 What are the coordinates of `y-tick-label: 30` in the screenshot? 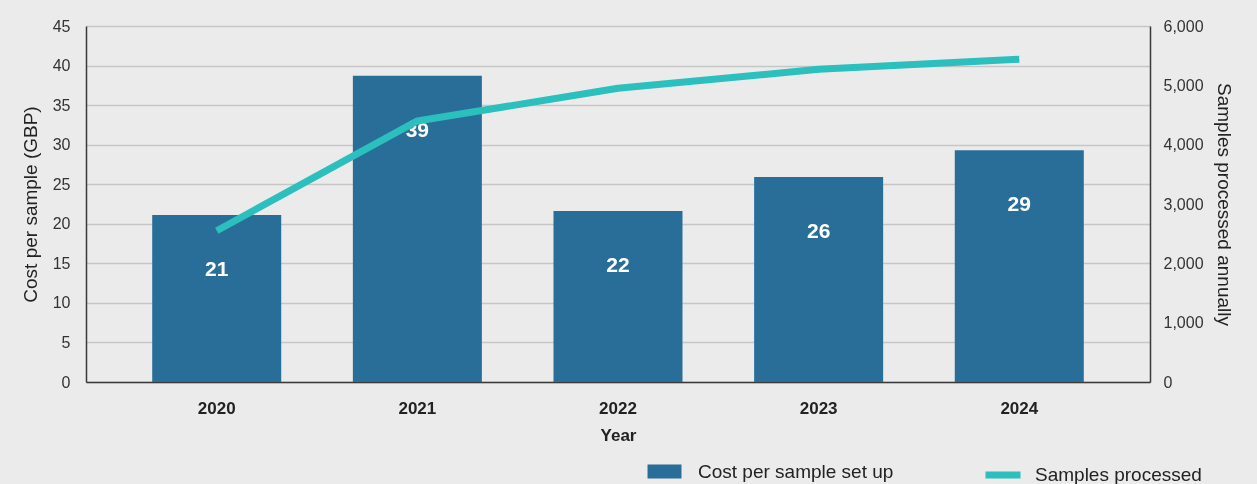 It's located at (61, 145).